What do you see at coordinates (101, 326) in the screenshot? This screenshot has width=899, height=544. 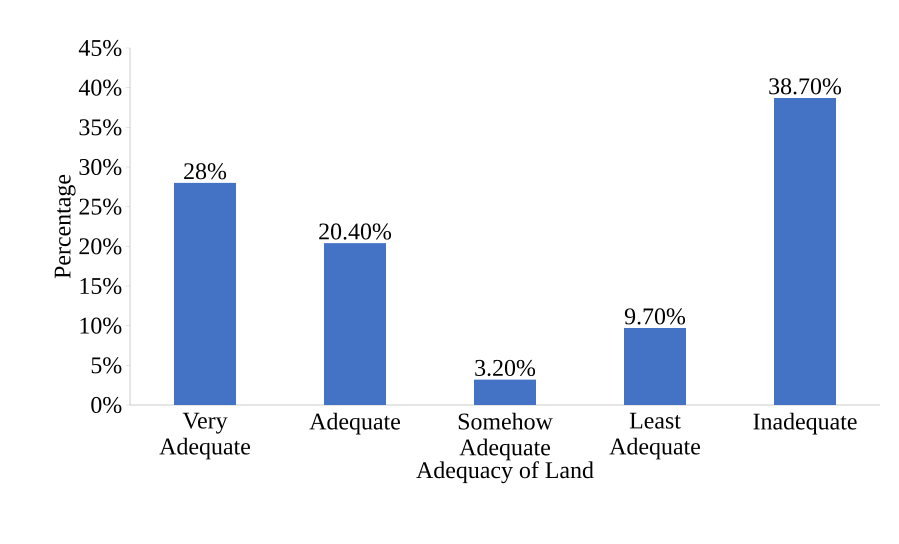 I see `y-tick-label: 10%` at bounding box center [101, 326].